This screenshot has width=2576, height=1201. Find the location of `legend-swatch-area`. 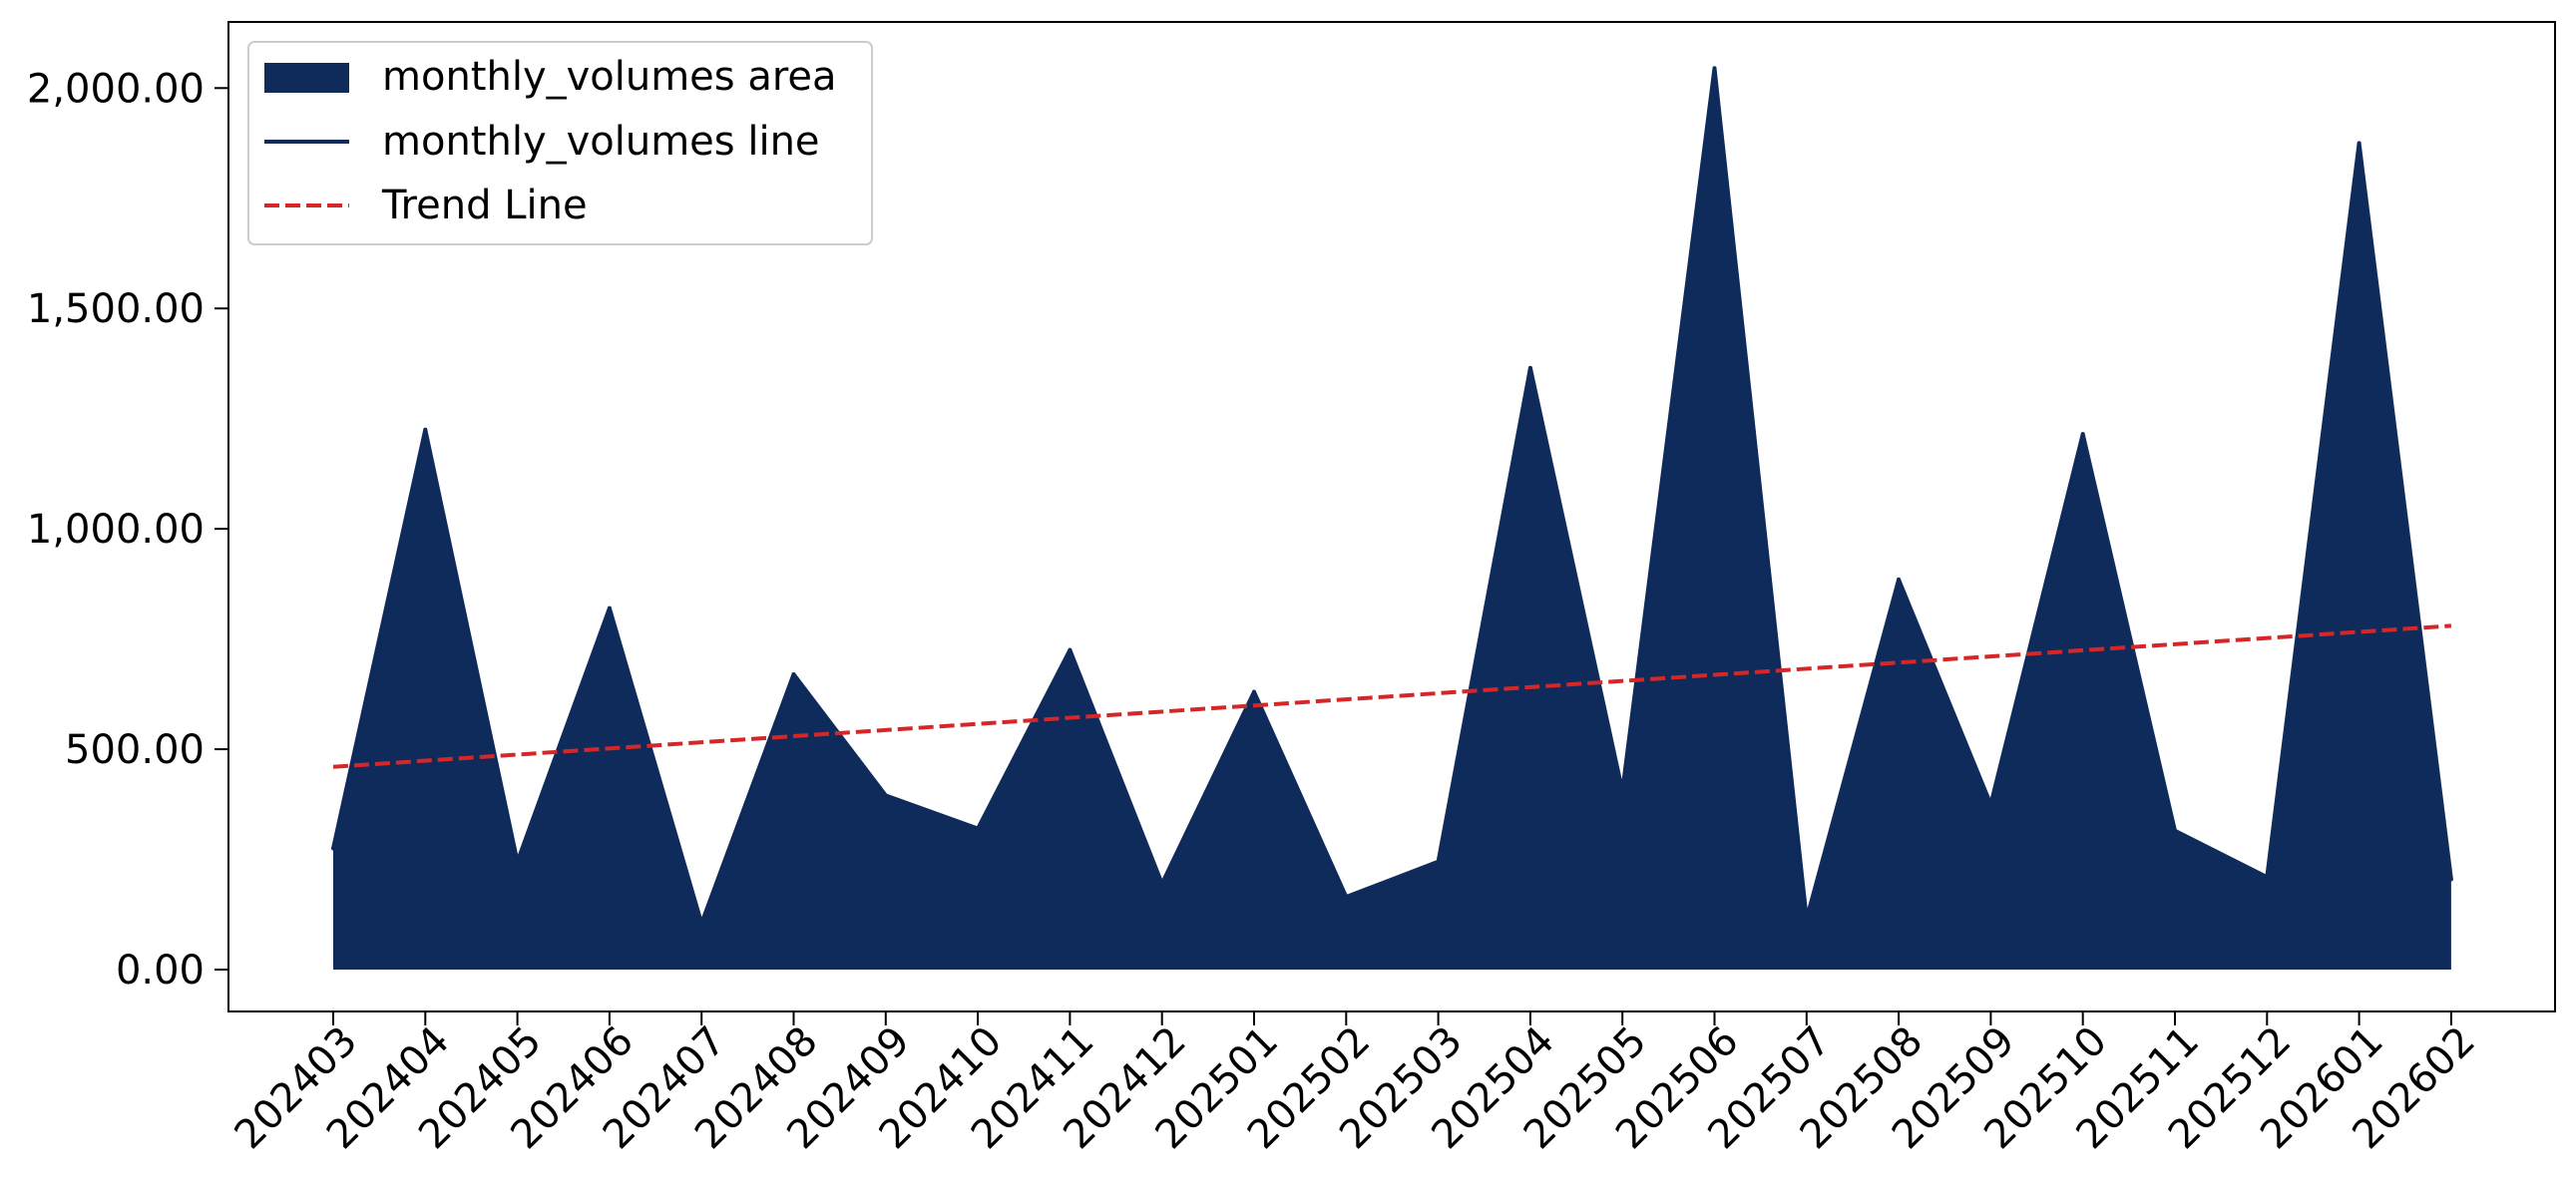

legend-swatch-area is located at coordinates (306, 78).